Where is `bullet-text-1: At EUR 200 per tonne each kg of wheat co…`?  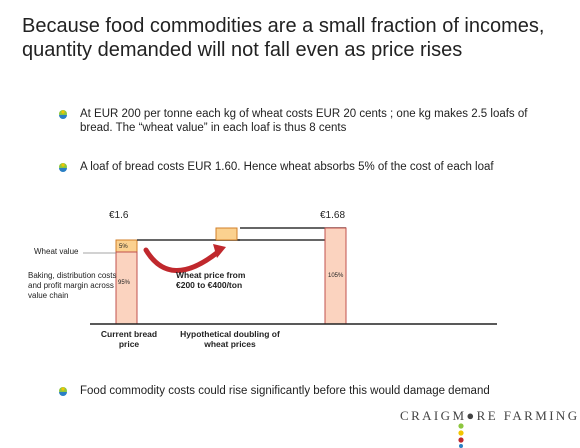
bullet-text-1: At EUR 200 per tonne each kg of wheat co… is located at coordinates (304, 121).